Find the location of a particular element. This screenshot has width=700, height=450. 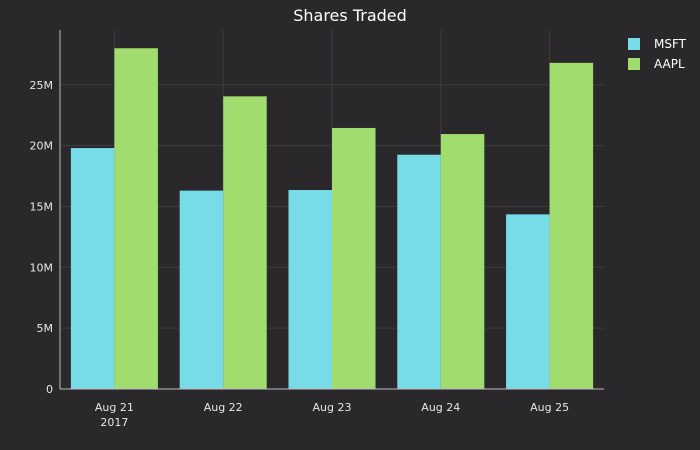

legend-item-msft: MSFT is located at coordinates (657, 44).